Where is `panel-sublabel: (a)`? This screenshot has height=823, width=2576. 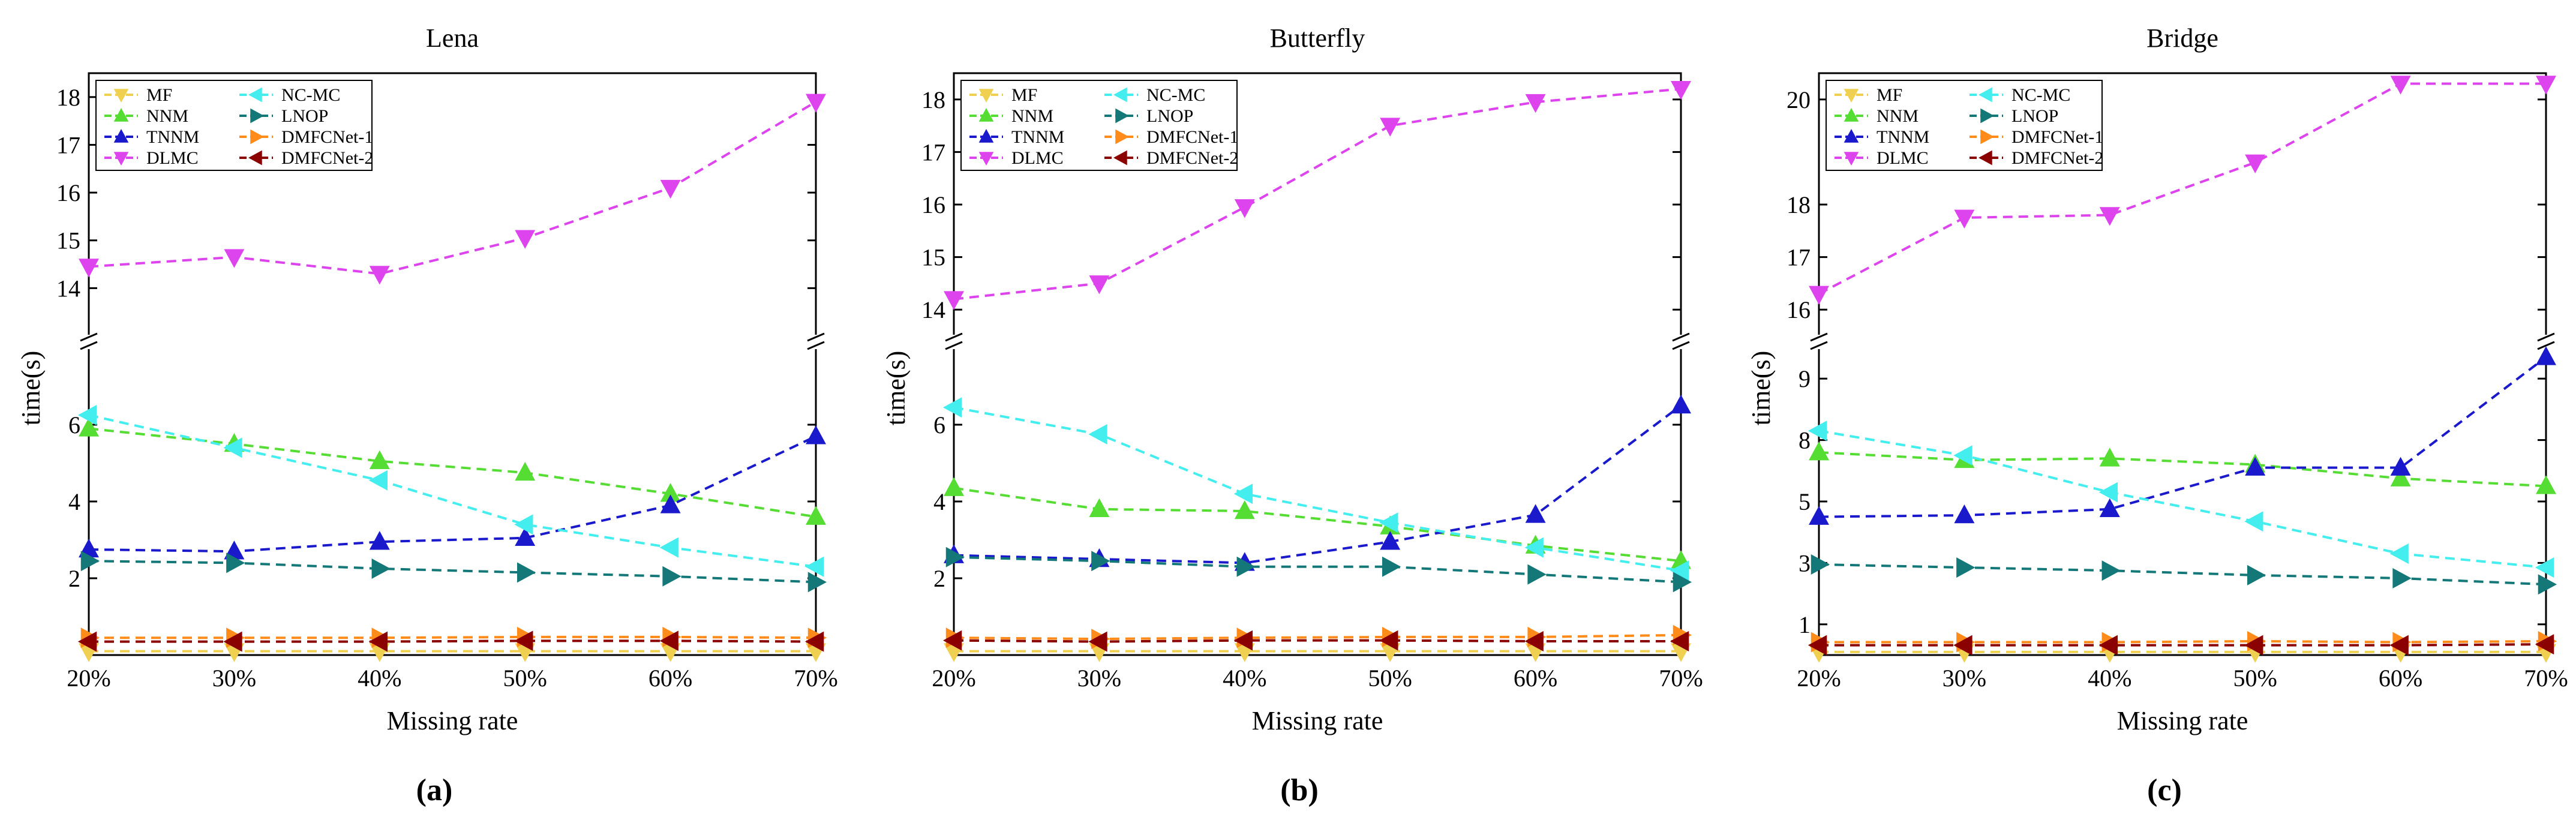
panel-sublabel: (a) is located at coordinates (435, 790).